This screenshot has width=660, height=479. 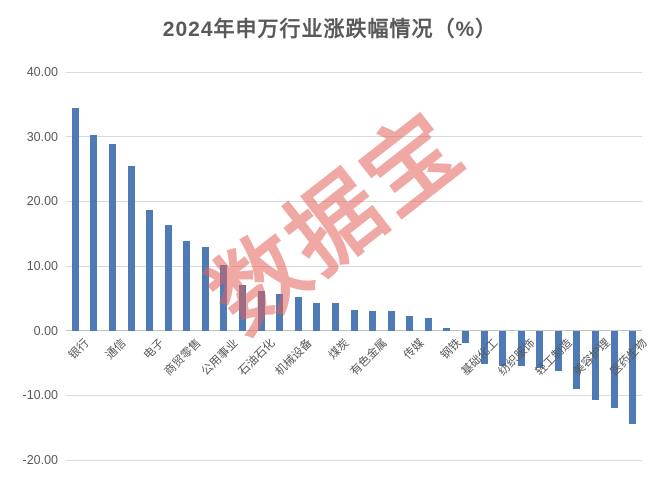 What do you see at coordinates (294, 357) in the screenshot?
I see `category-label: 机械设备` at bounding box center [294, 357].